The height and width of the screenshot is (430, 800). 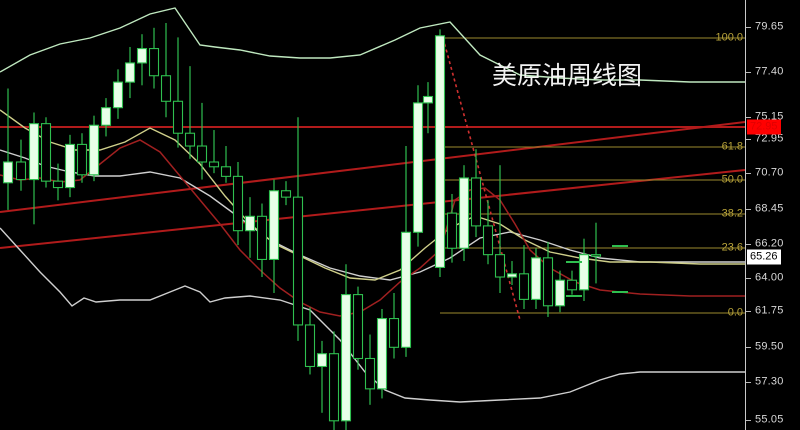 I want to click on price-tag-current-price: 65.26, so click(x=764, y=257).